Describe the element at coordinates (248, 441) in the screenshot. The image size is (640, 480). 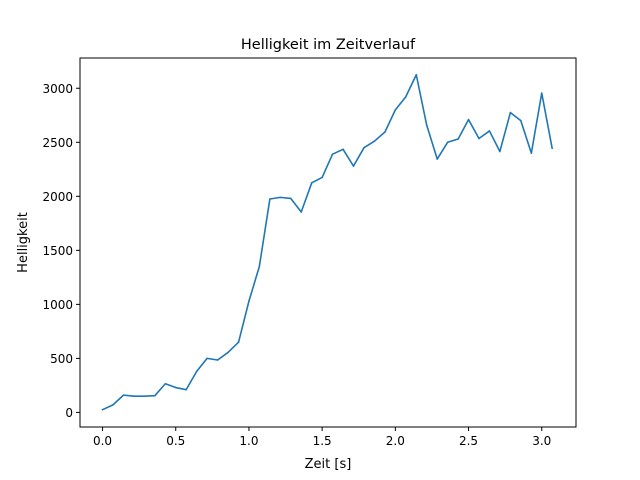
I see `x-tick-label: 1.0` at that location.